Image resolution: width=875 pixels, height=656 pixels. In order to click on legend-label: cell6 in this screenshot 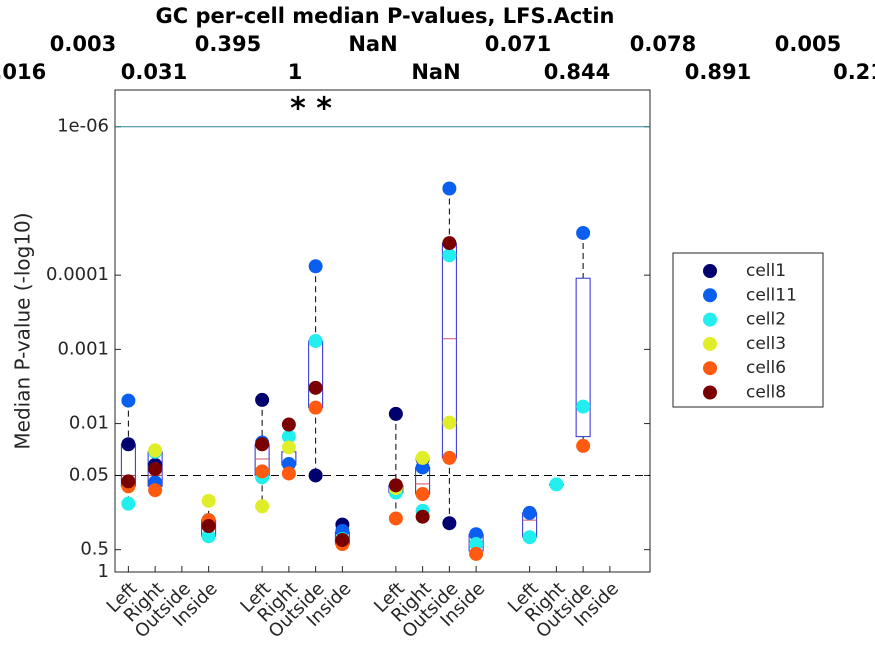, I will do `click(766, 368)`.